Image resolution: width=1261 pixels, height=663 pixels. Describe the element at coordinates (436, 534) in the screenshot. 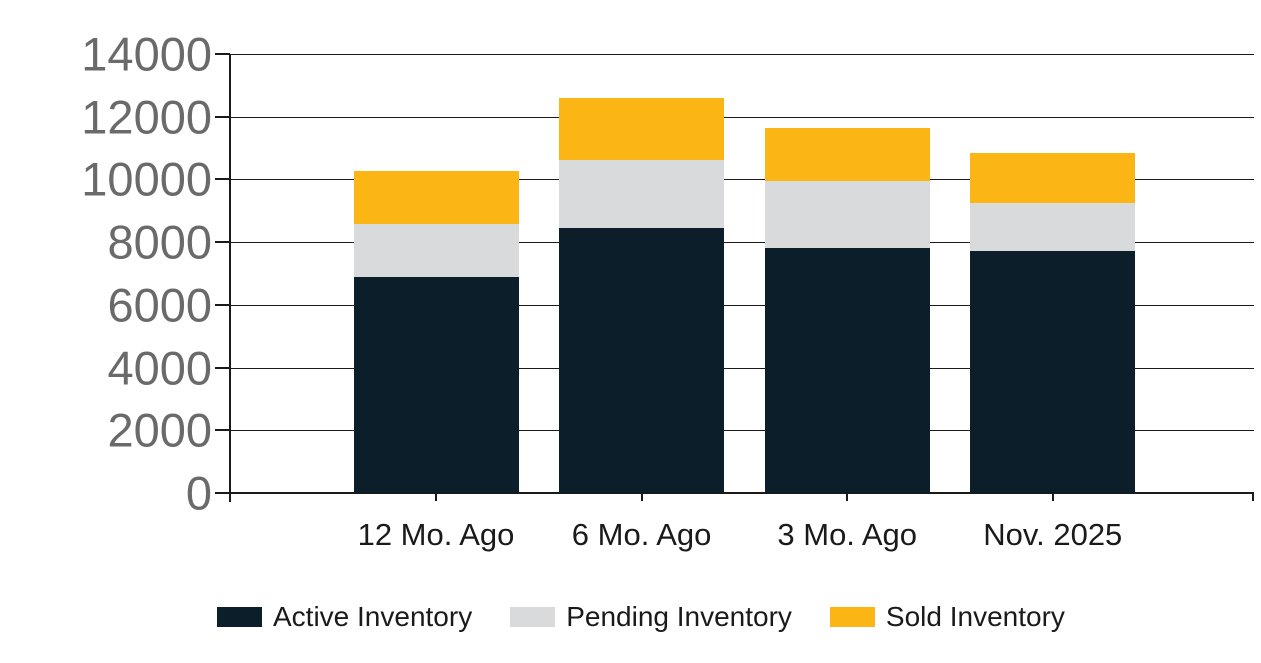

I see `x-axis-category-label: 12 Mo. Ago` at that location.